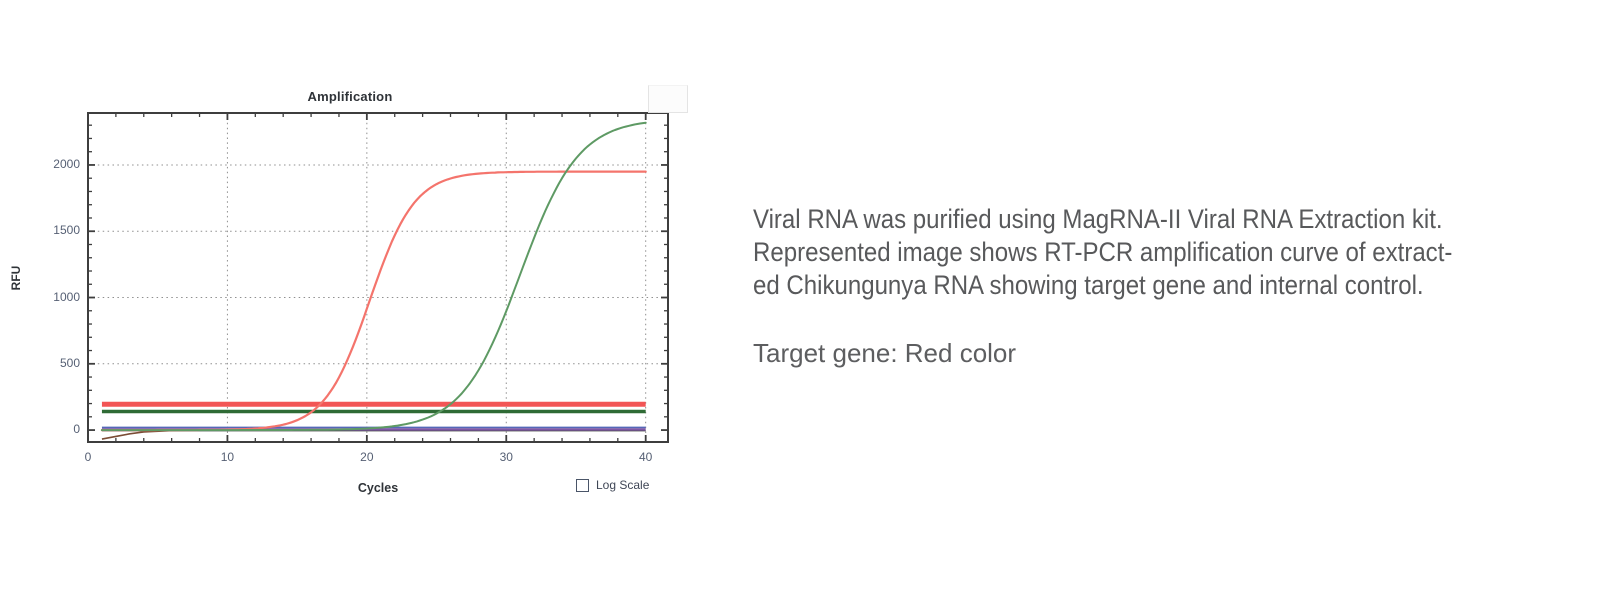 This screenshot has height=600, width=1600. What do you see at coordinates (227, 457) in the screenshot?
I see `x-tick-label: 10` at bounding box center [227, 457].